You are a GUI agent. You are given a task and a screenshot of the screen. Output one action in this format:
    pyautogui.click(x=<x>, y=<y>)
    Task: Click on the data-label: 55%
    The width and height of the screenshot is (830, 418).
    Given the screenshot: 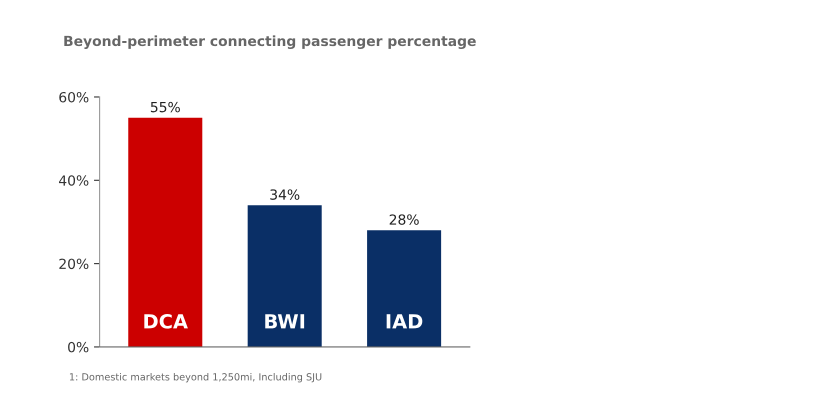 What is the action you would take?
    pyautogui.click(x=165, y=107)
    